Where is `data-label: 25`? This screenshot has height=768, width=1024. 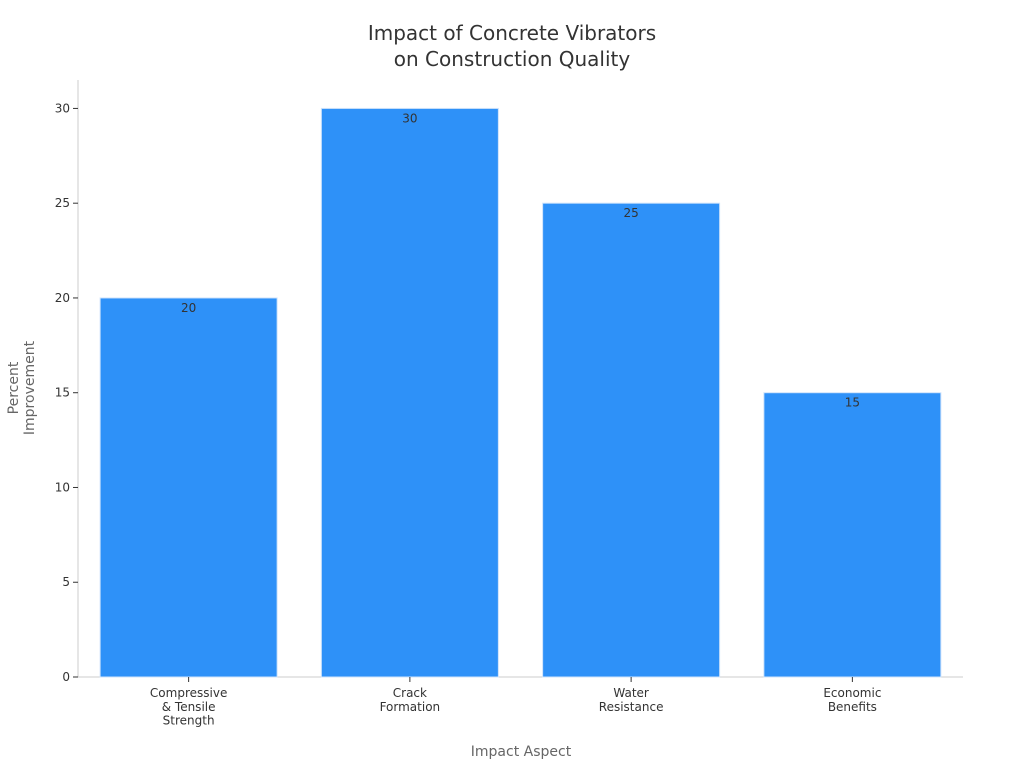
data-label: 25 is located at coordinates (630, 213).